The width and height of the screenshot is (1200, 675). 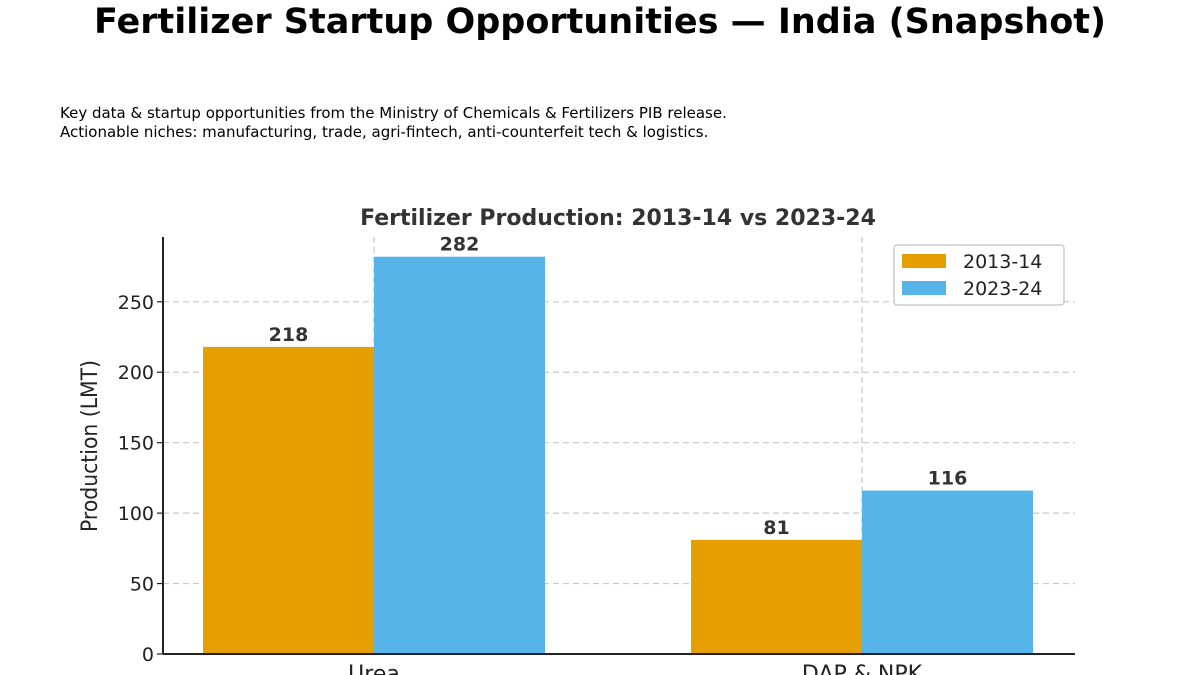 What do you see at coordinates (979, 275) in the screenshot?
I see `legend: 2013-14 2023-24` at bounding box center [979, 275].